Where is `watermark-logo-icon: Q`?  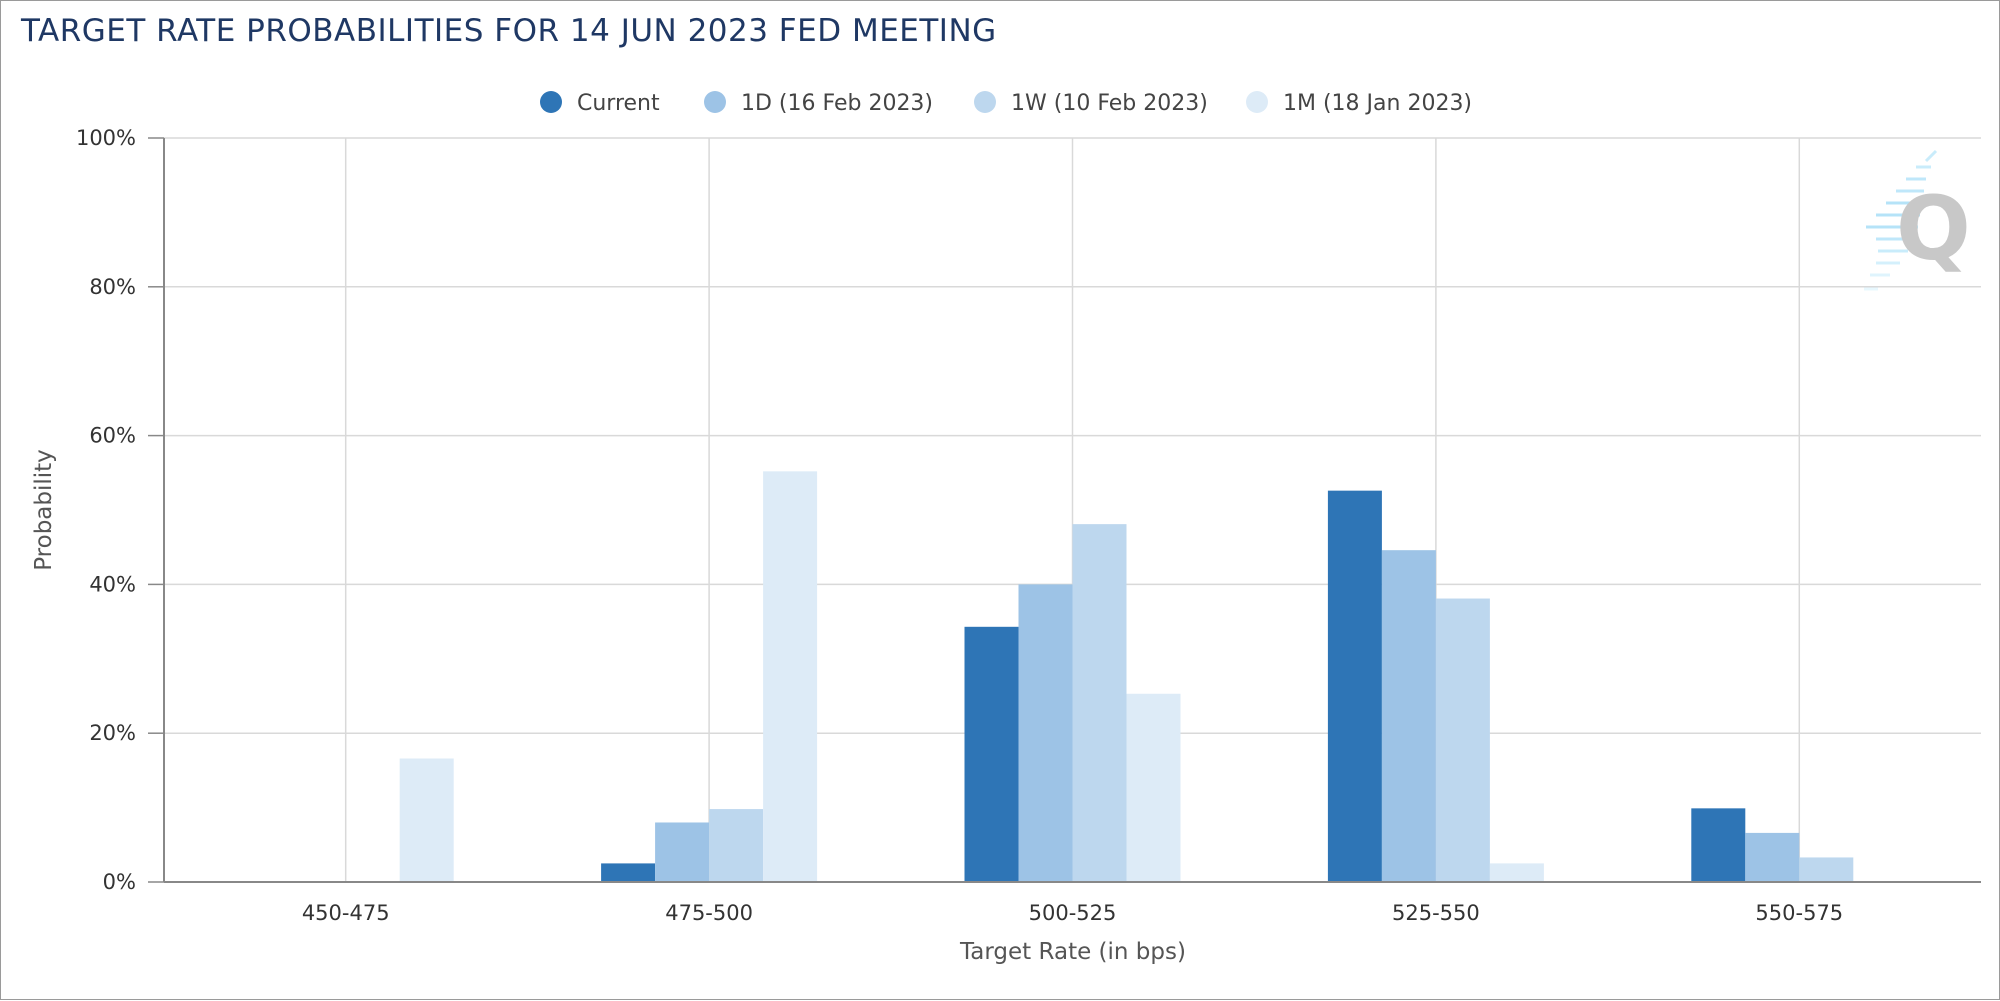 watermark-logo-icon: Q is located at coordinates (1917, 220).